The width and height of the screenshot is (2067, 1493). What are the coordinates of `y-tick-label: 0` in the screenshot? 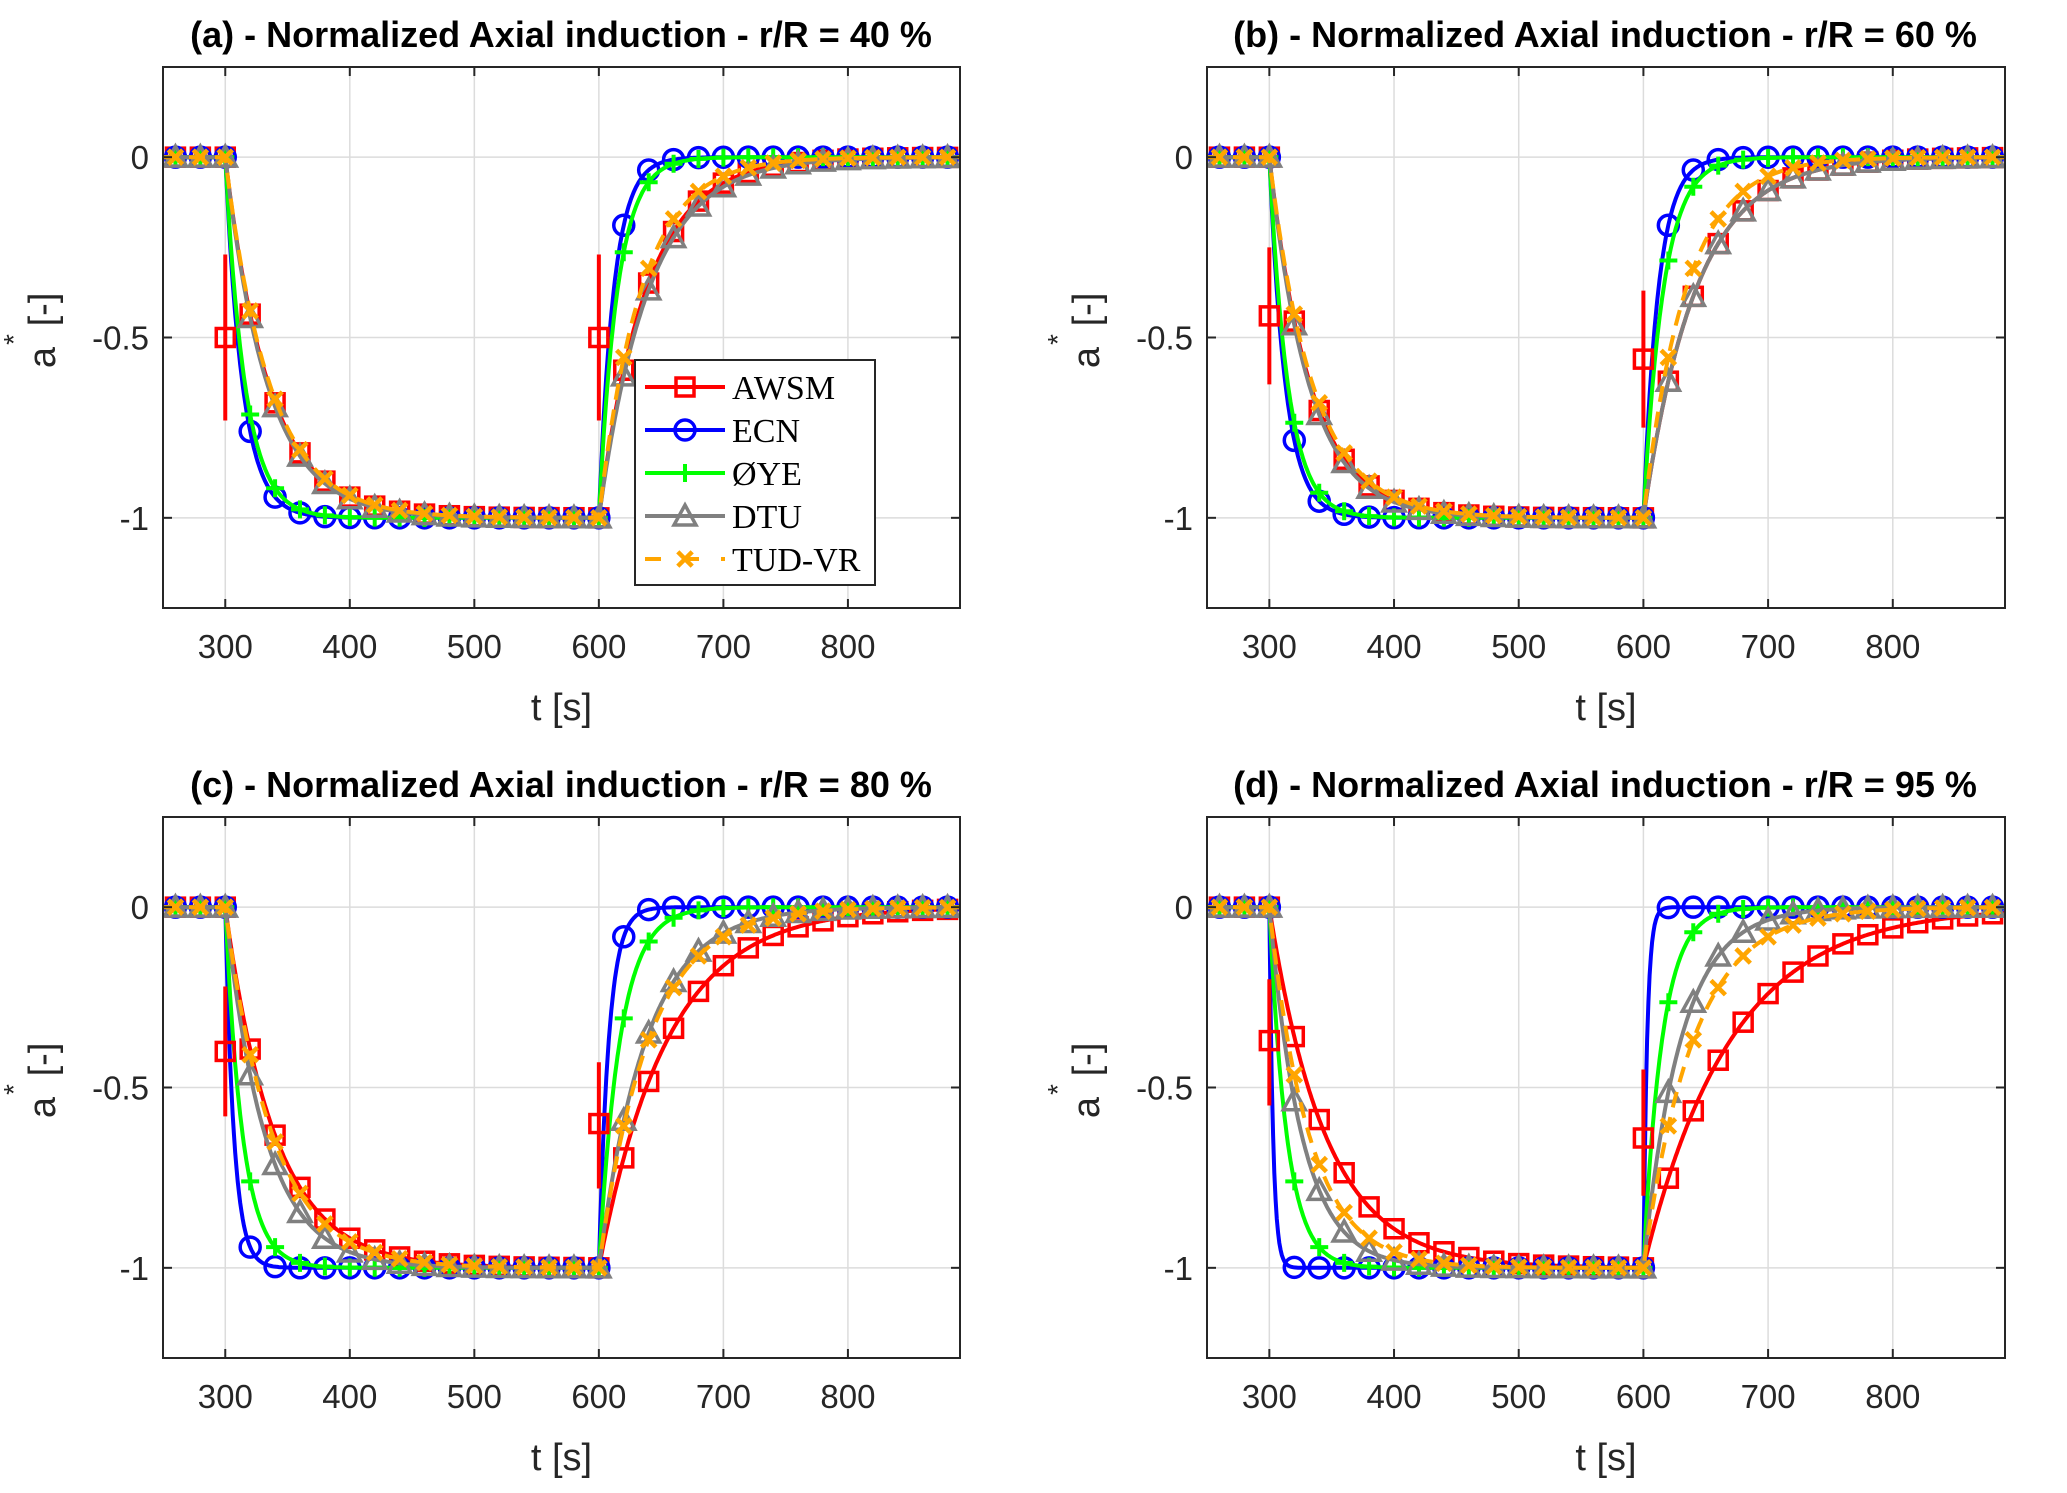 It's located at (140, 157).